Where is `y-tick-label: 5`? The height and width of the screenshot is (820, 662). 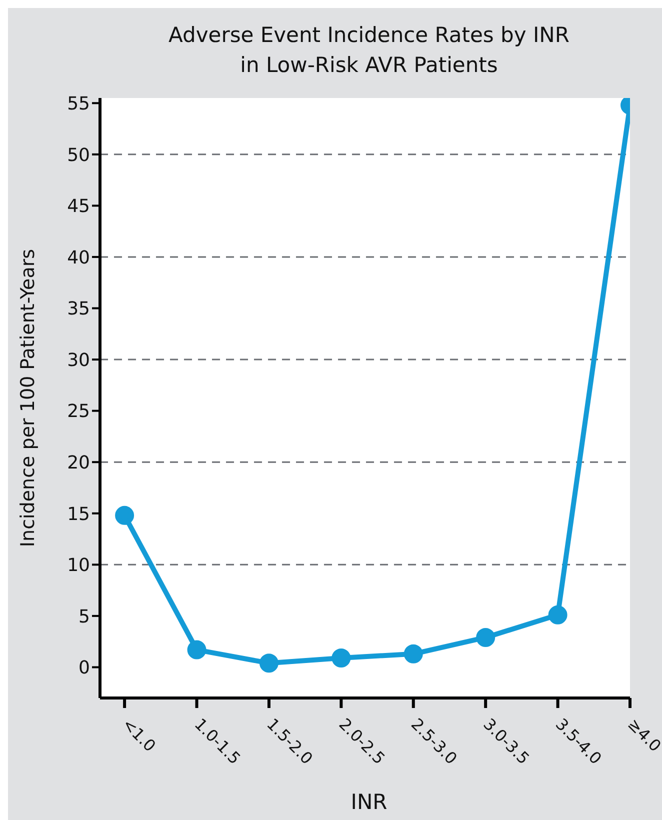
y-tick-label: 5 is located at coordinates (84, 617).